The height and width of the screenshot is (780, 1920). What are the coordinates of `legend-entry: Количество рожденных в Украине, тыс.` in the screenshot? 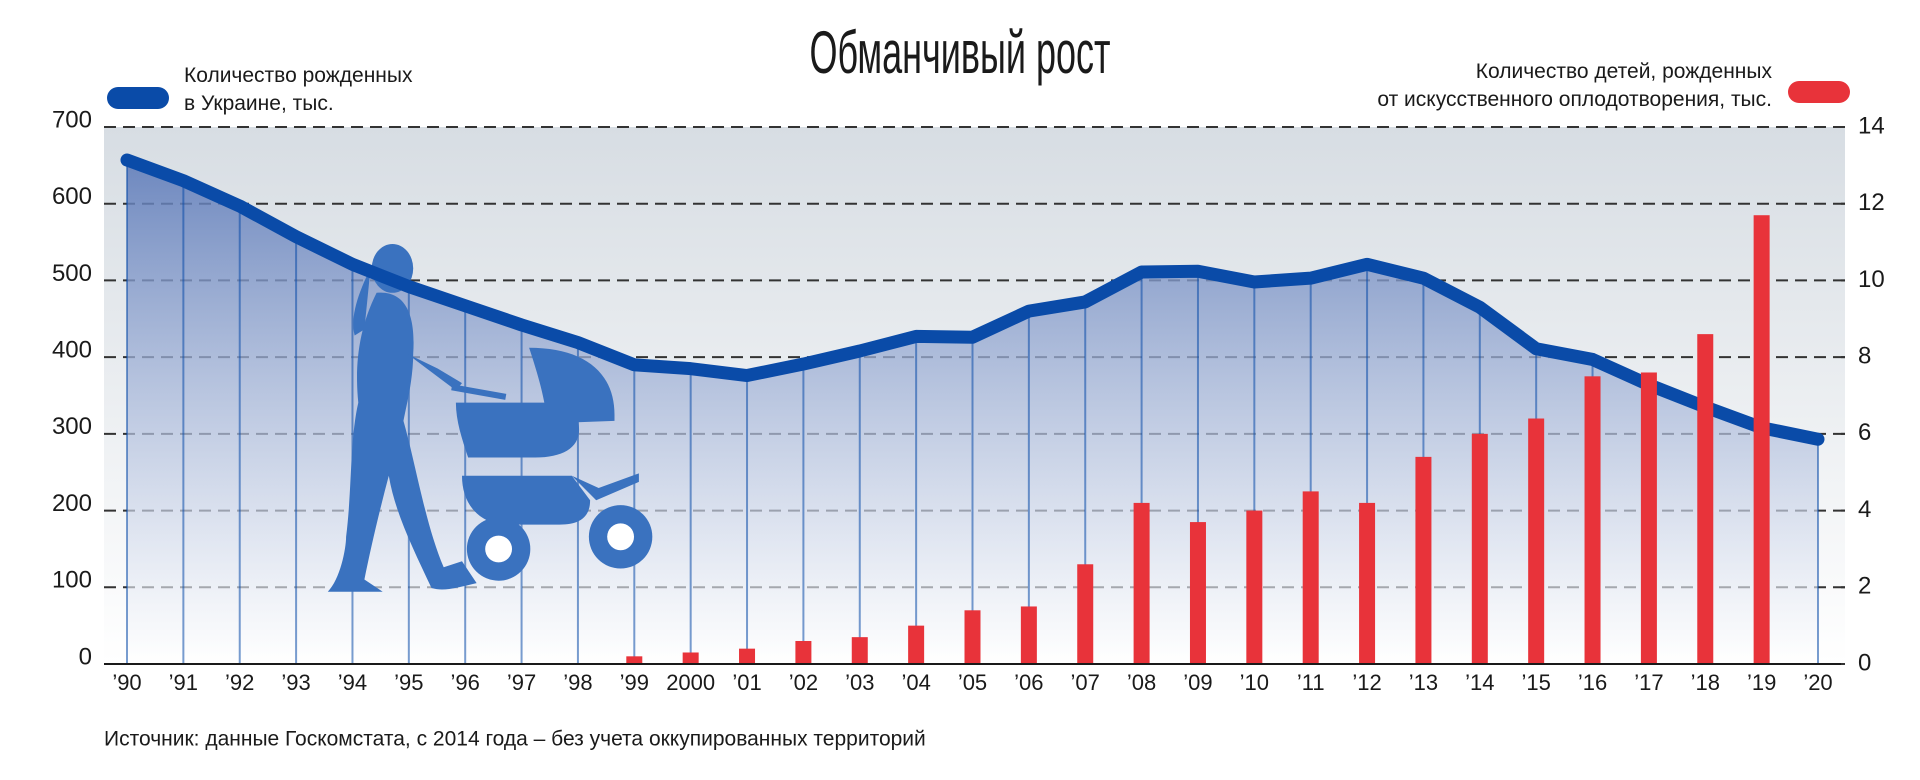 It's located at (298, 89).